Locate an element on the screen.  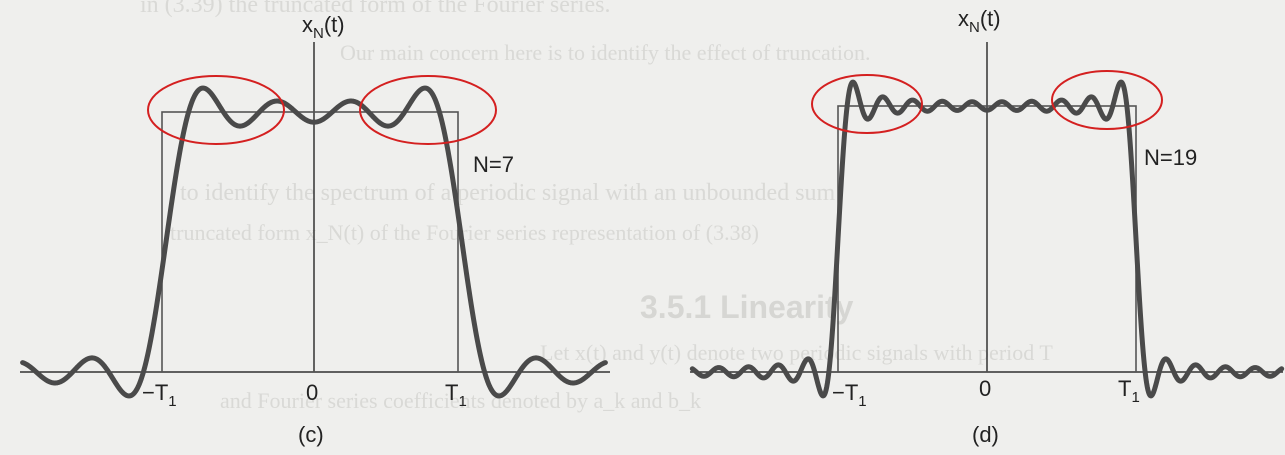
bleed-section: 3.5.1 Linearity is located at coordinates (747, 307).